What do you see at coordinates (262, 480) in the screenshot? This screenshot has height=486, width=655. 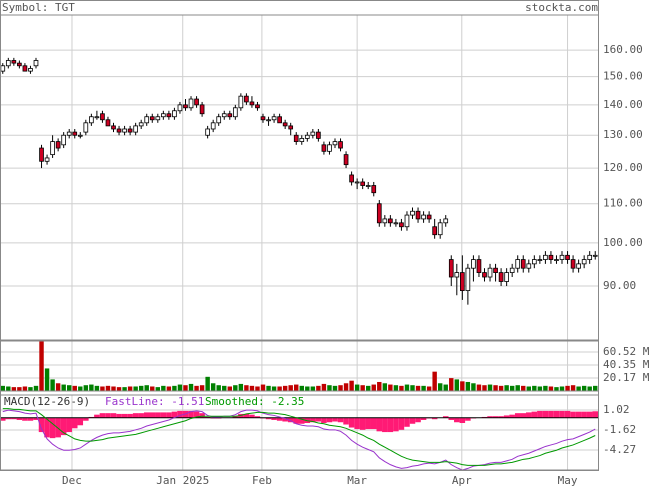 I see `x-tick-label: Feb` at bounding box center [262, 480].